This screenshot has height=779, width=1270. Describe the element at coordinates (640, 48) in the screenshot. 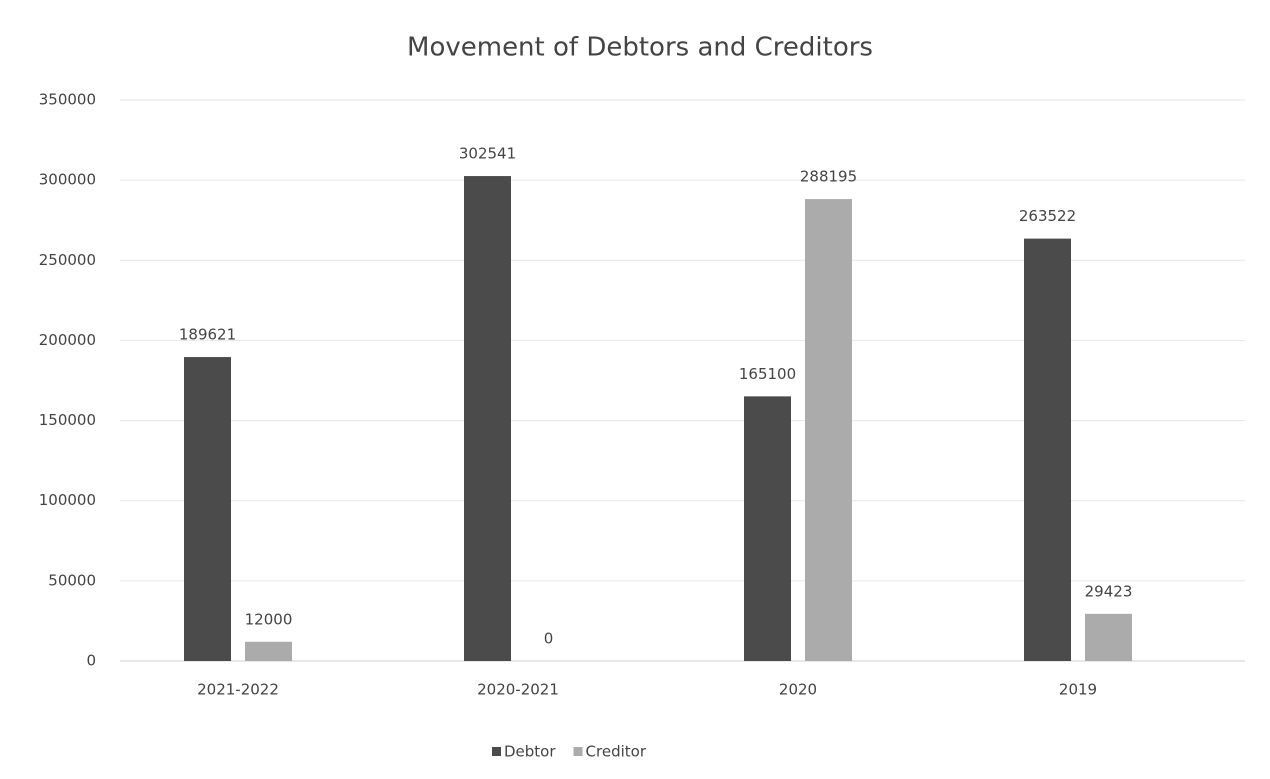

I see `chart-title: Movement of Debtors and Creditors` at that location.